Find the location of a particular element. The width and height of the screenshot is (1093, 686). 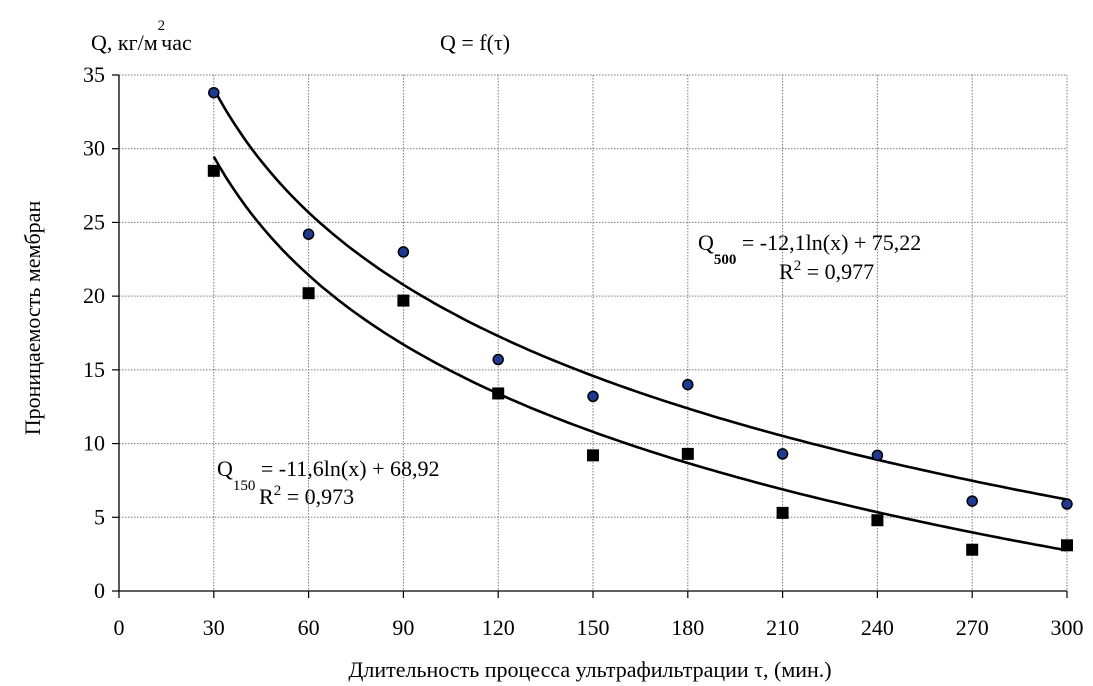

x-tick-label: 300 is located at coordinates (1067, 627).